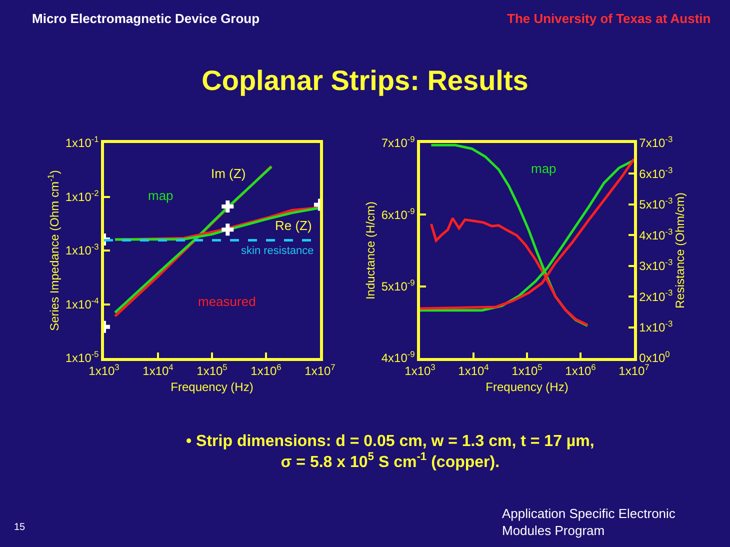 The height and width of the screenshot is (547, 730). Describe the element at coordinates (146, 18) in the screenshot. I see `text: Micro Electromagnetic Device Group` at that location.